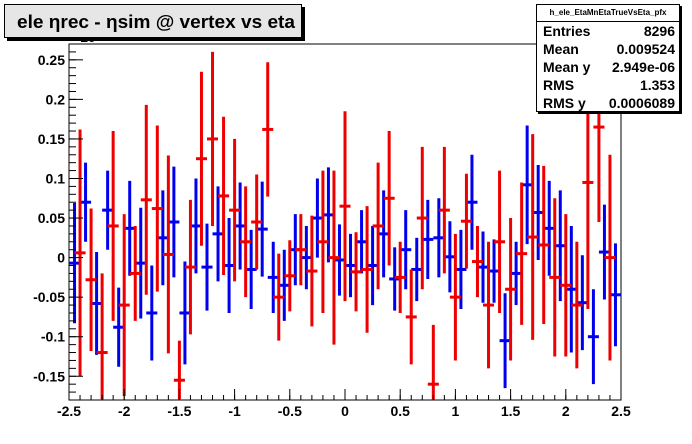 The width and height of the screenshot is (692, 444). I want to click on y-tick-label: 0.25, so click(51, 60).